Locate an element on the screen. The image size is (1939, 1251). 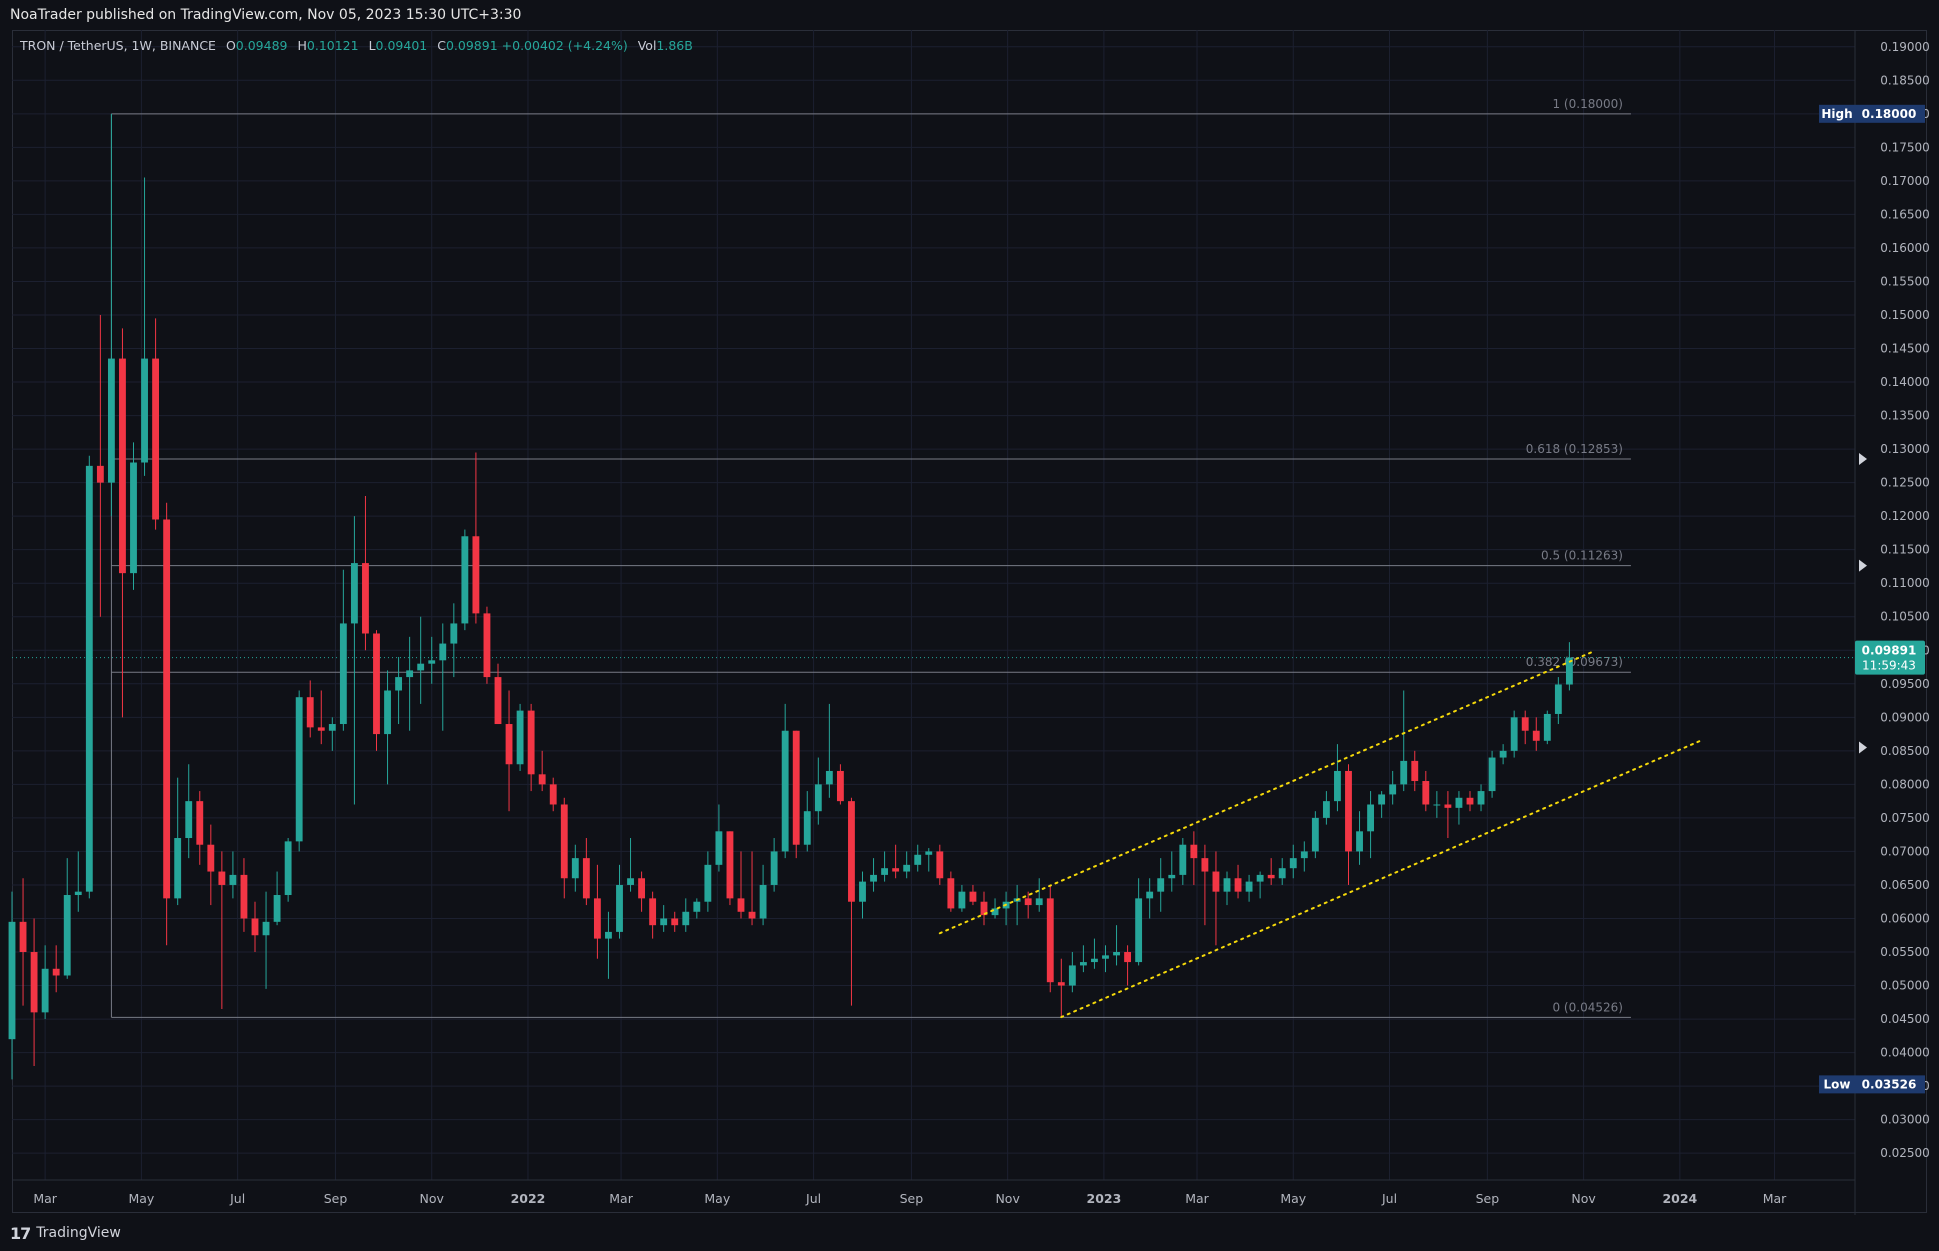
low-price-value-bg is located at coordinates (1890, 1084).